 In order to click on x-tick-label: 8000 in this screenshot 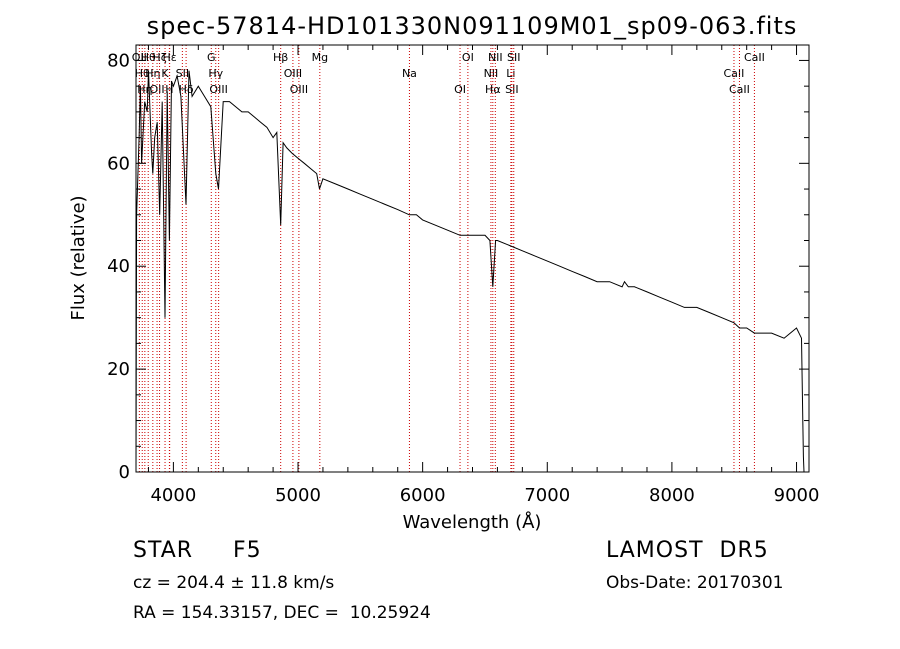, I will do `click(672, 495)`.